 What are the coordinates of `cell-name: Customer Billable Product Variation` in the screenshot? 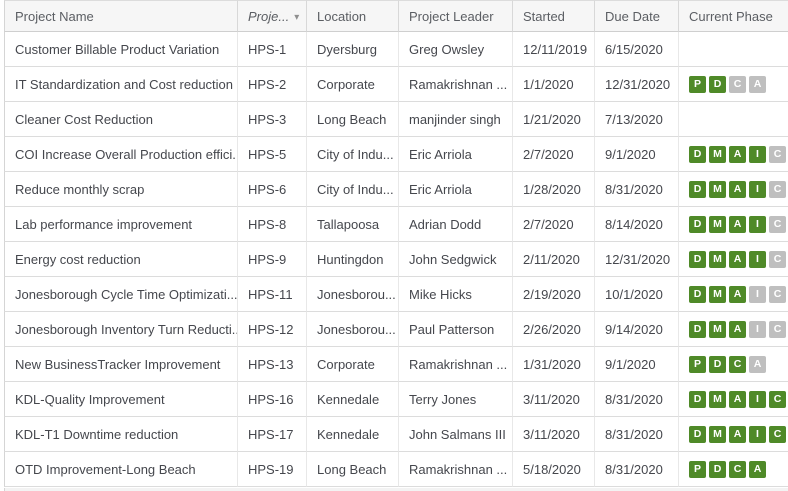 It's located at (120, 49).